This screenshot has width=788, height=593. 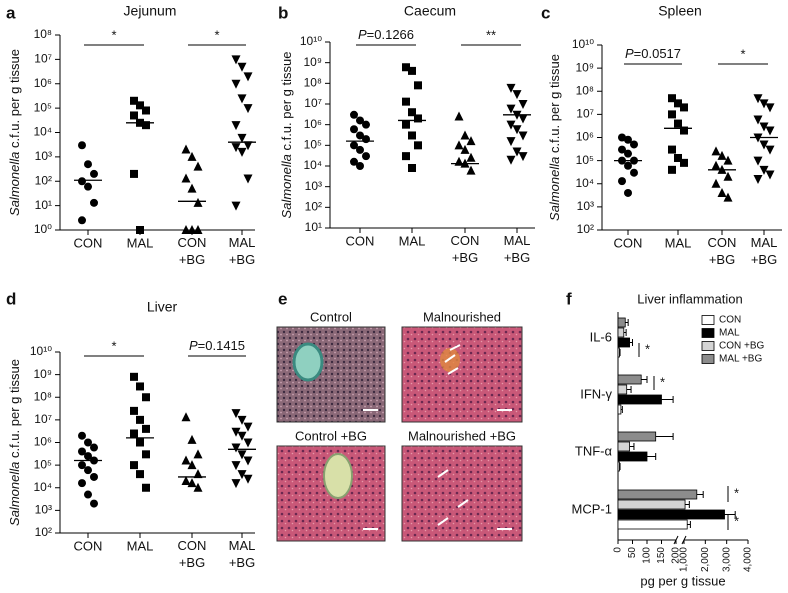 What do you see at coordinates (43, 180) in the screenshot?
I see `y-tick-label: 10²` at bounding box center [43, 180].